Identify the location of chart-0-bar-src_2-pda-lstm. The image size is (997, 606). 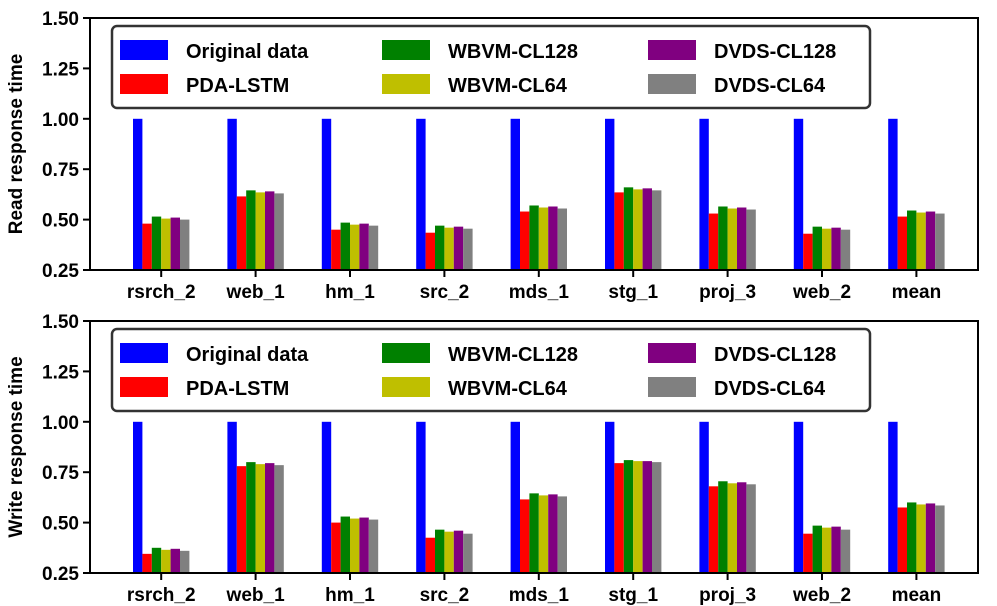
(430, 251).